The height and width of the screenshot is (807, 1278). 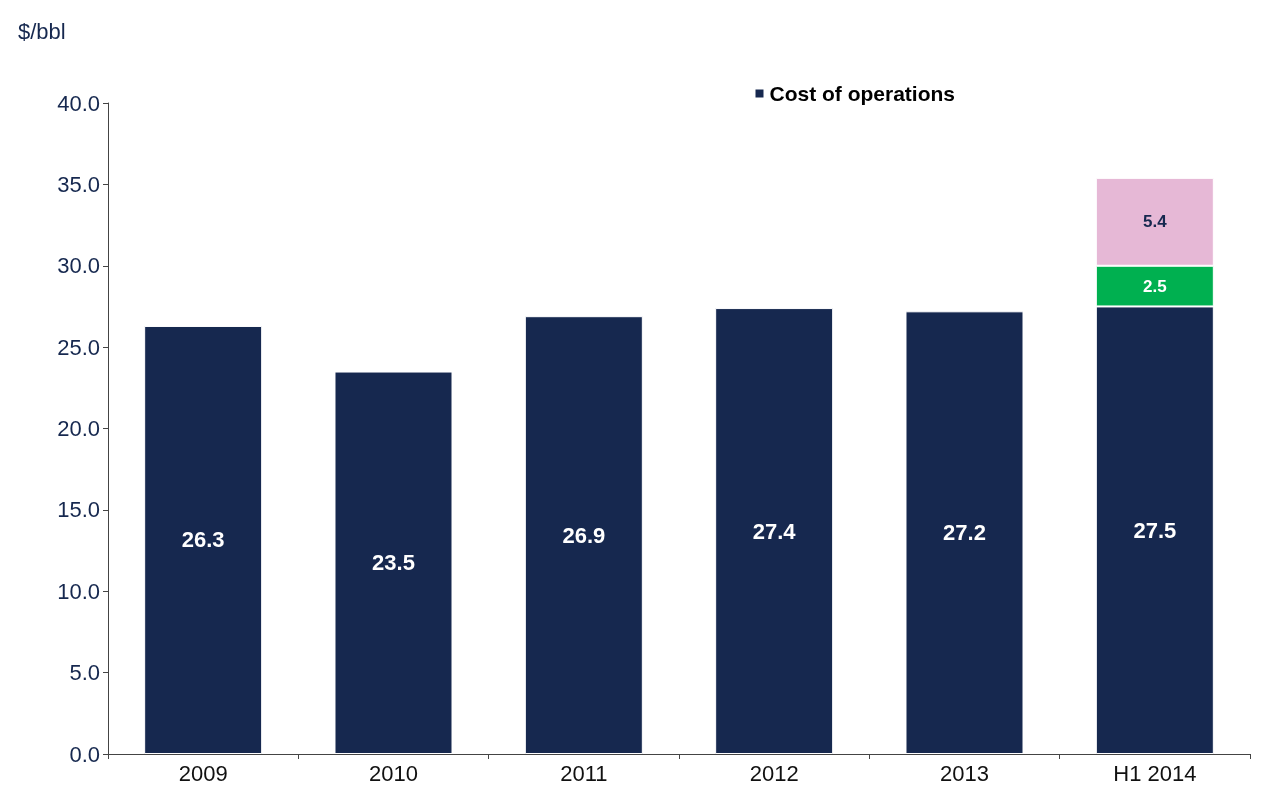 I want to click on y-tick-label: 5.0, so click(x=84, y=673).